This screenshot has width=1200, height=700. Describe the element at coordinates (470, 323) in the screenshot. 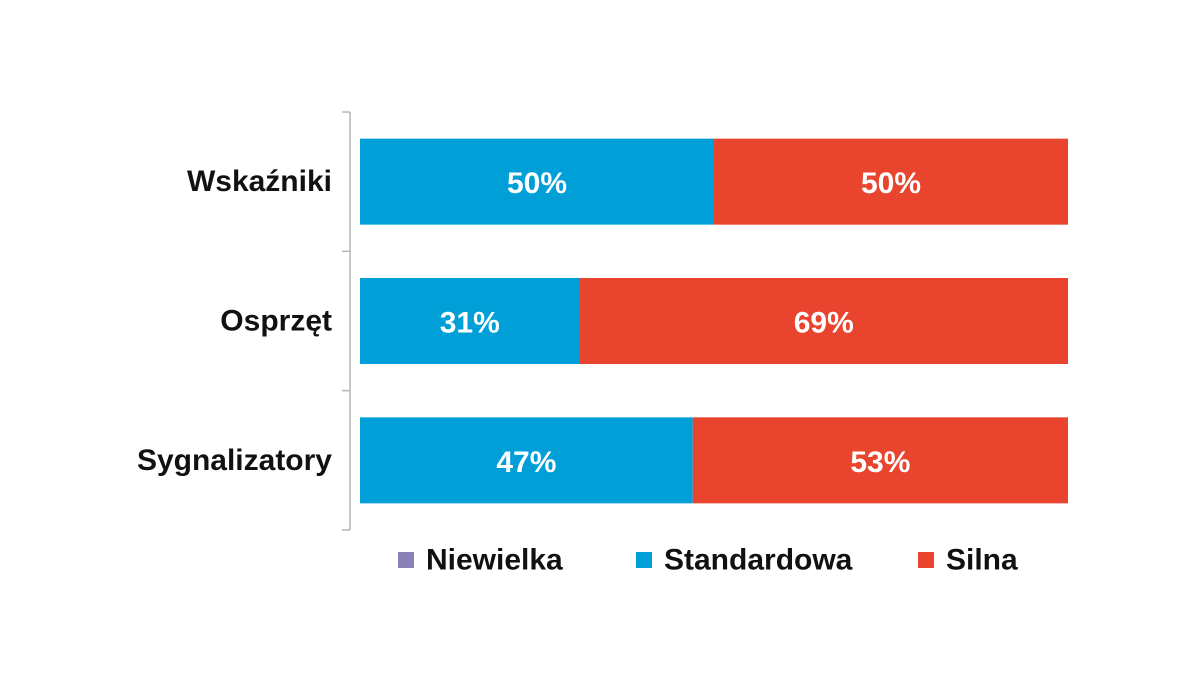

I see `bar-data-label: 31%` at that location.